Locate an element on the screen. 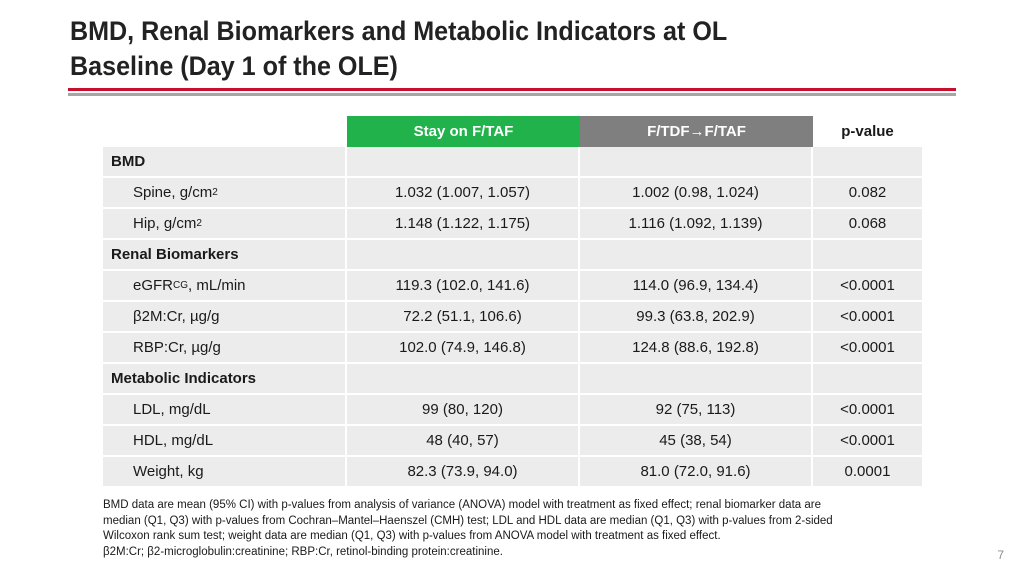  section-row: BMD is located at coordinates (512, 161).